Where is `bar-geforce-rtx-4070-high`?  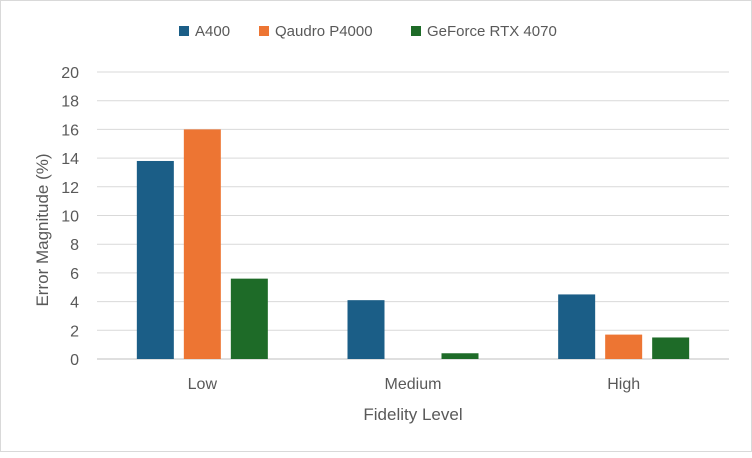
bar-geforce-rtx-4070-high is located at coordinates (671, 348).